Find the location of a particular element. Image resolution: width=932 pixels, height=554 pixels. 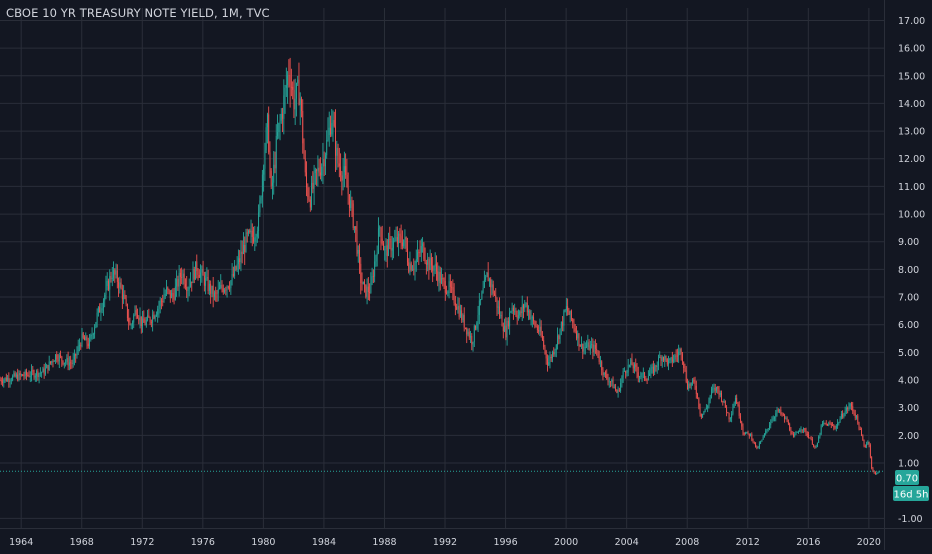

x-tick-label: 1972 is located at coordinates (142, 542).